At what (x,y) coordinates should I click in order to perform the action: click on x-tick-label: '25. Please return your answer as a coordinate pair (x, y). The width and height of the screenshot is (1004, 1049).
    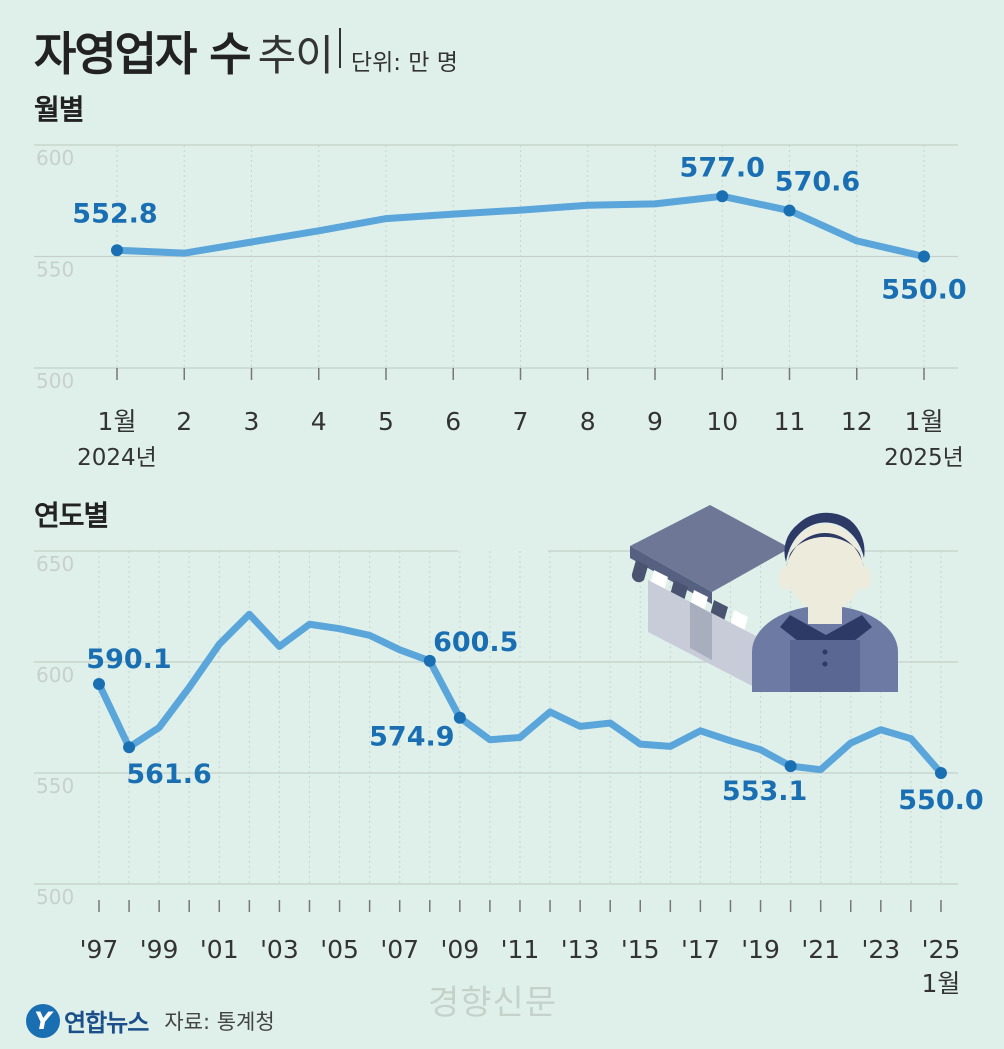
    Looking at the image, I should click on (941, 949).